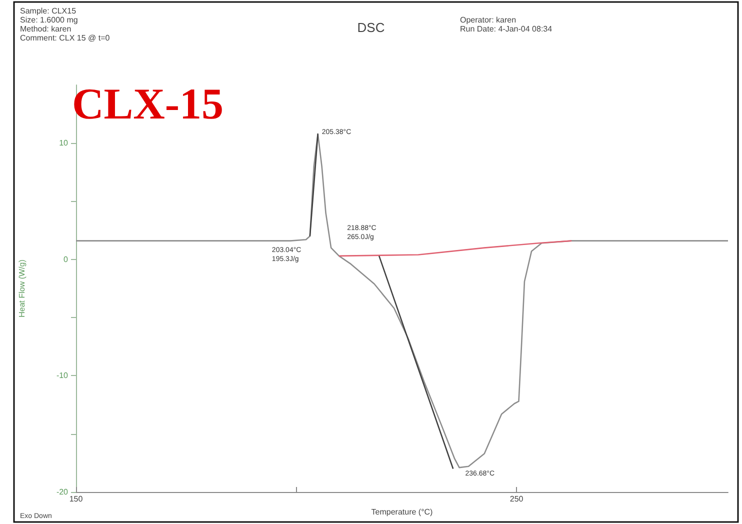 The image size is (742, 524). Describe the element at coordinates (455, 248) in the screenshot. I see `line-series` at that location.